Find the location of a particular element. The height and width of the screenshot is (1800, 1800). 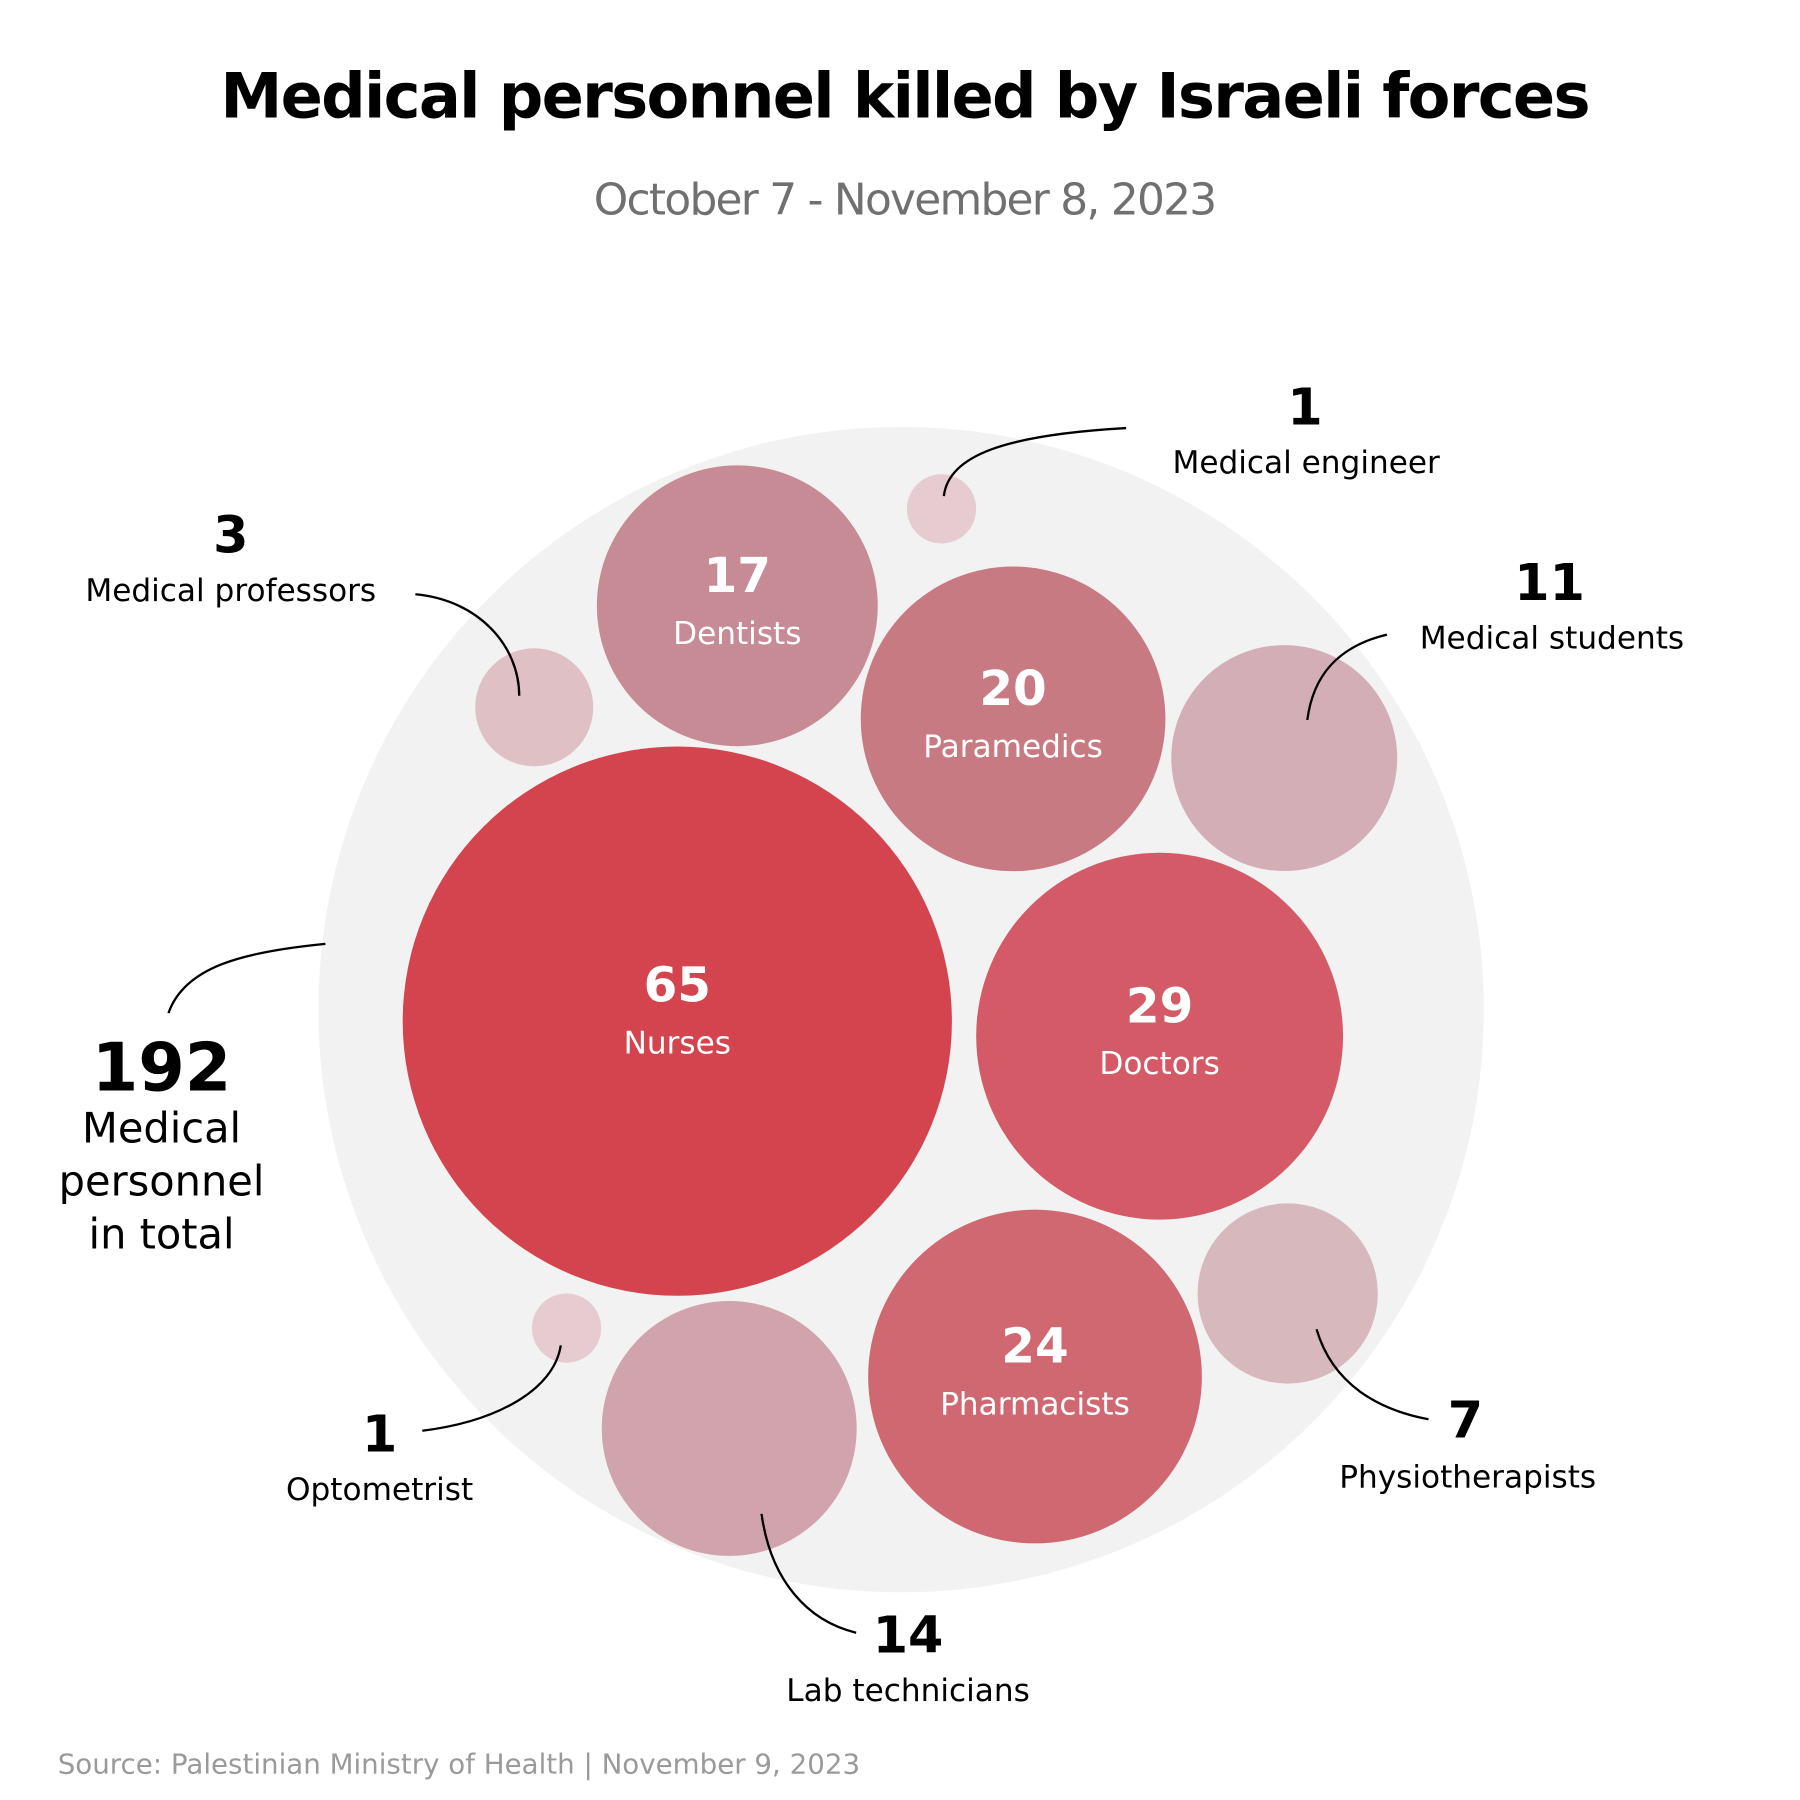

bubble-value: 29 is located at coordinates (1159, 1006).